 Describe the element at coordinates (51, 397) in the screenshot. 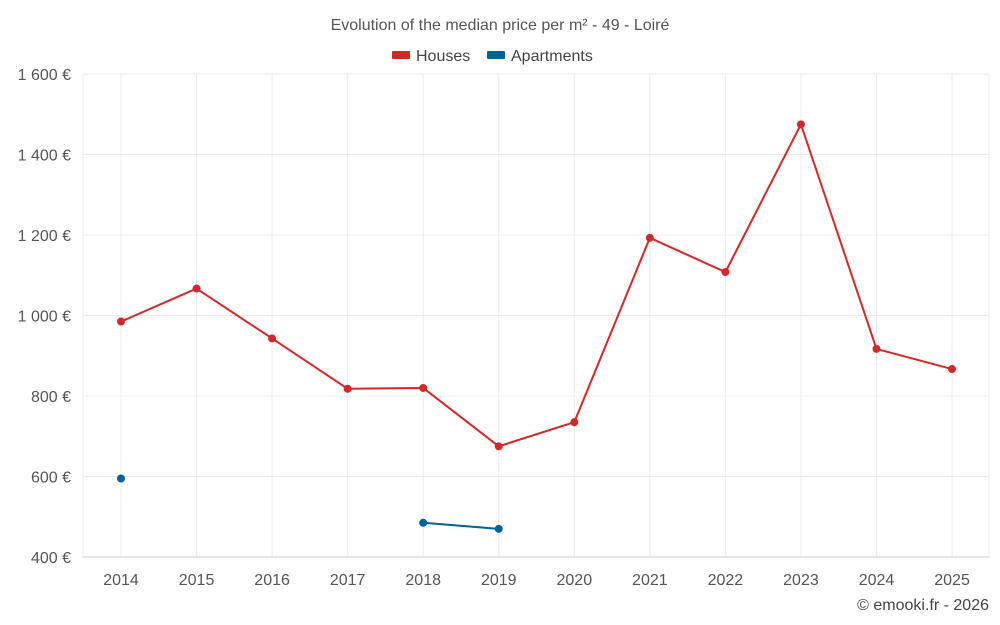

I see `y-tick-label: 800 €` at that location.